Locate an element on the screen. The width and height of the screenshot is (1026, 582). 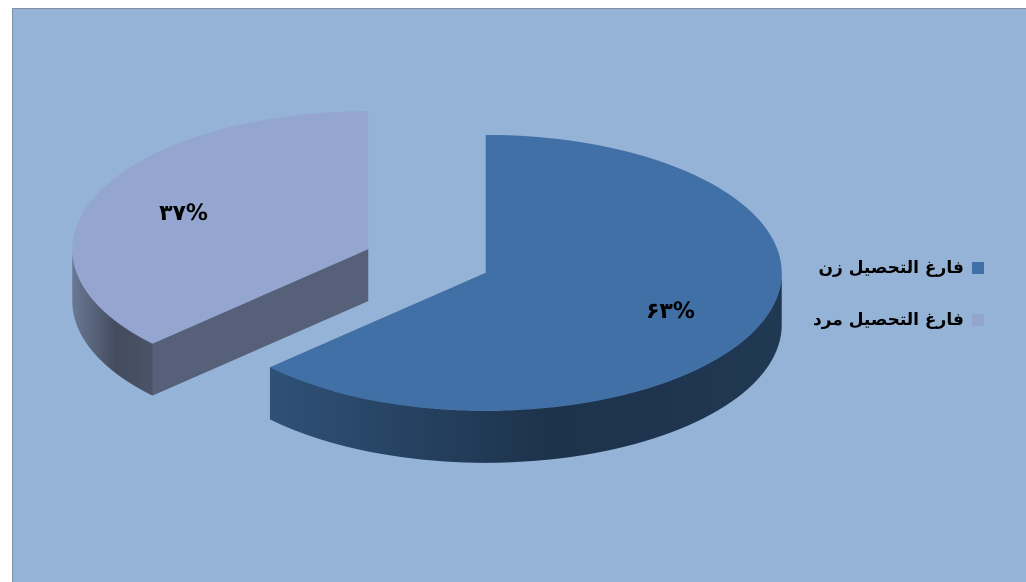
legend-label-women: فارغ التحصيل زن is located at coordinates (891, 268).